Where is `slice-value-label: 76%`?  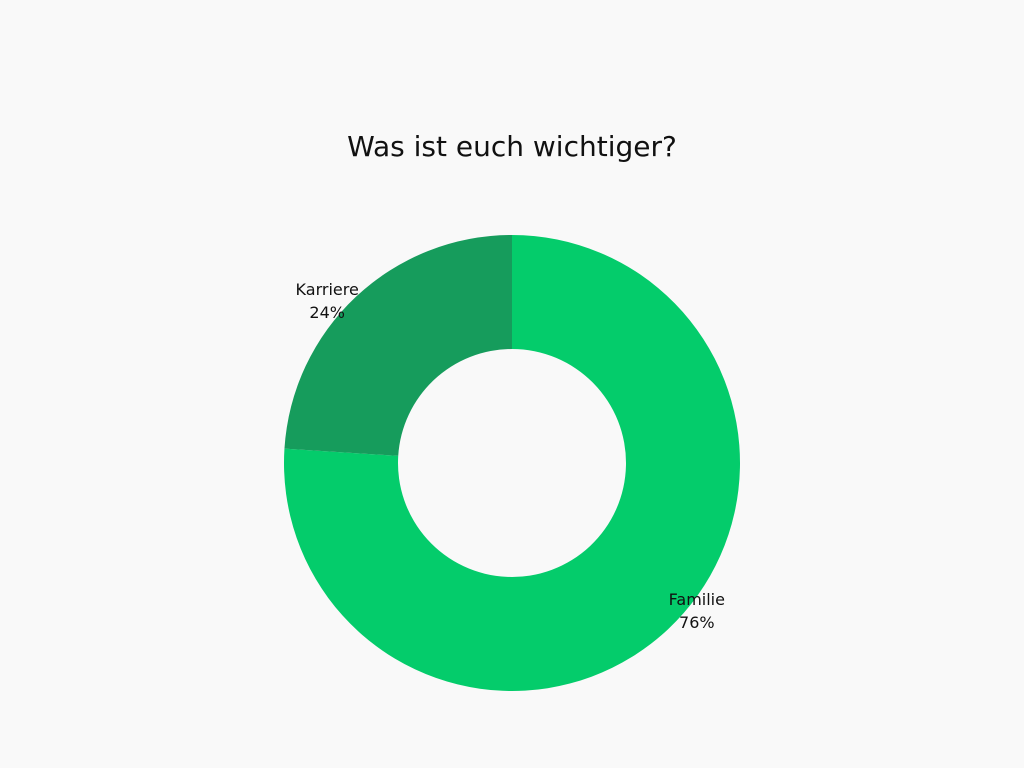
slice-value-label: 76% is located at coordinates (697, 622).